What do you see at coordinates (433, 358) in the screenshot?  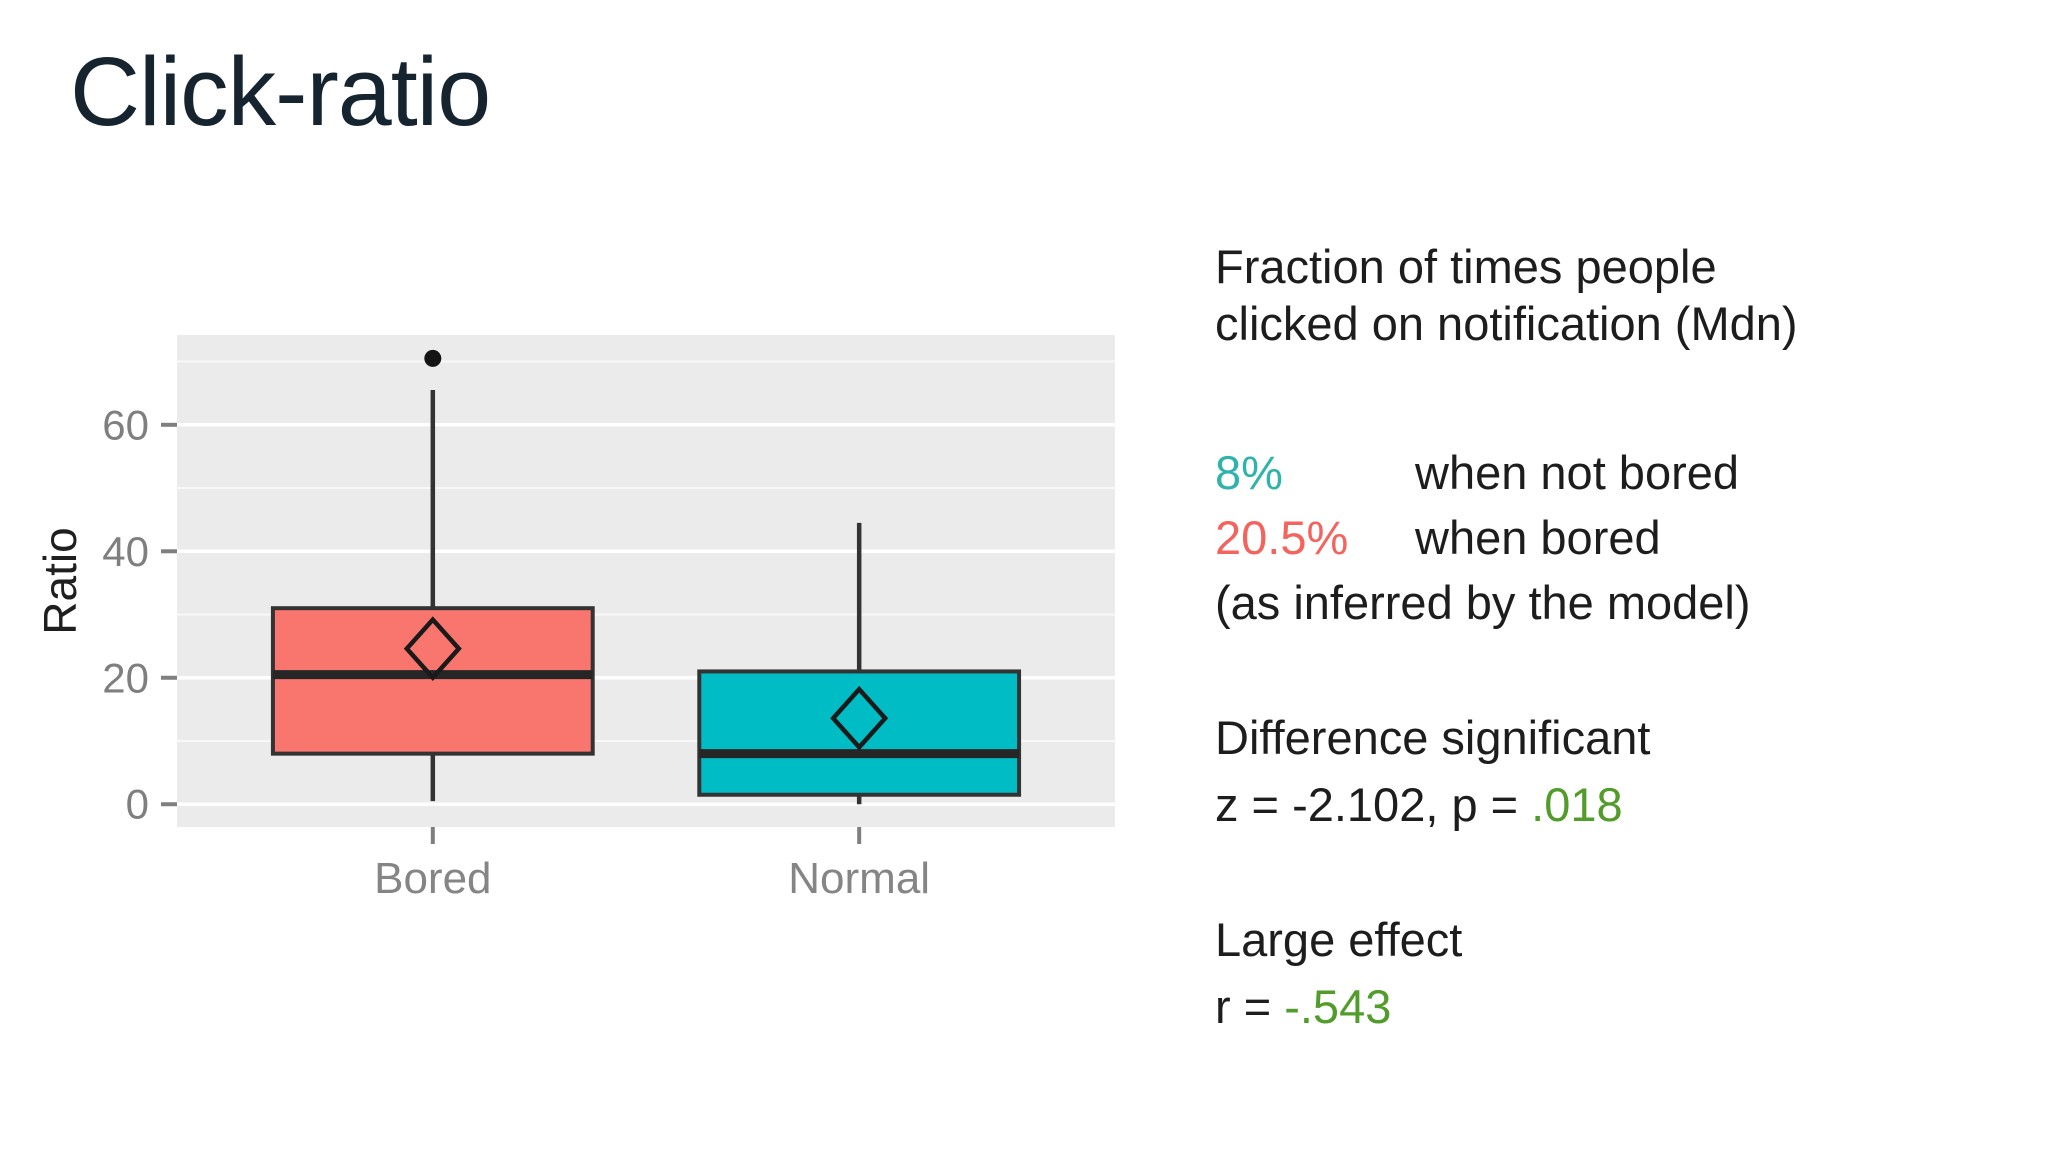 I see `outlier-point` at bounding box center [433, 358].